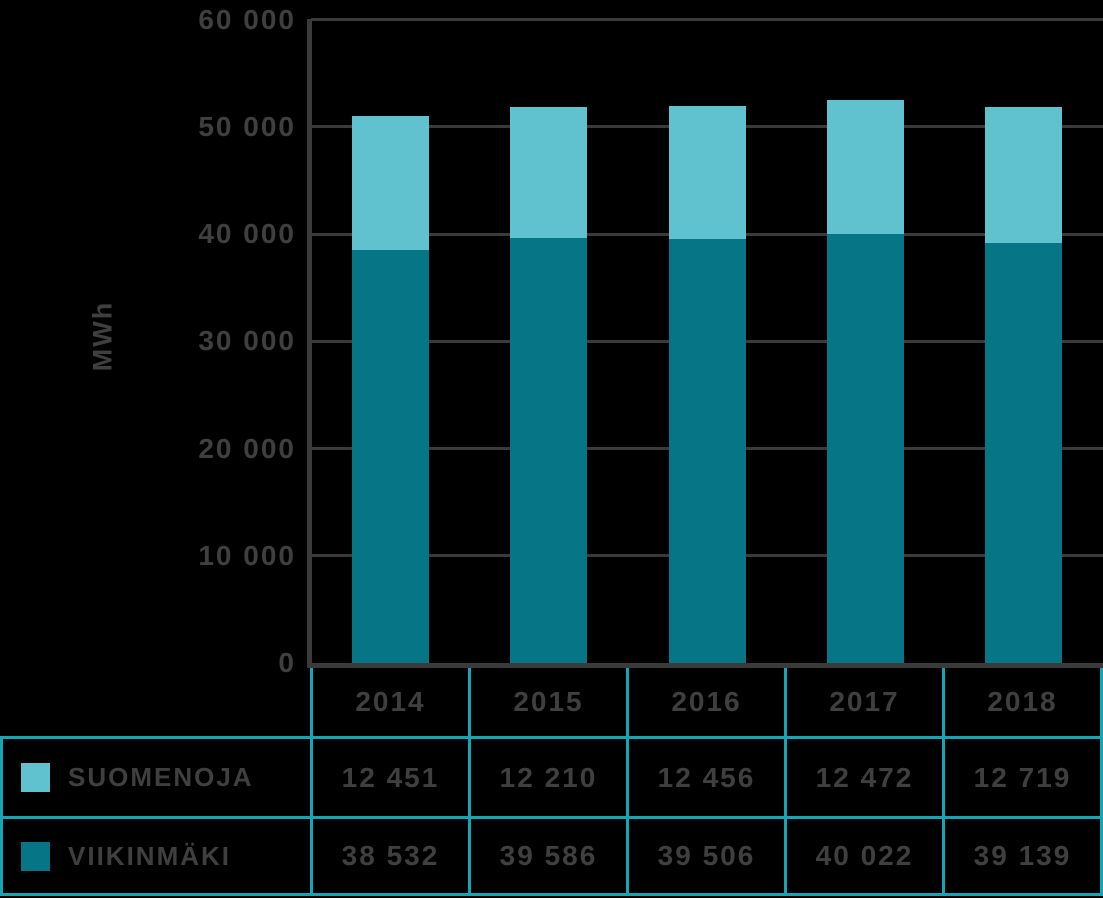 The image size is (1103, 898). I want to click on value-cell-viikinmäki-2014: 38 532, so click(389, 854).